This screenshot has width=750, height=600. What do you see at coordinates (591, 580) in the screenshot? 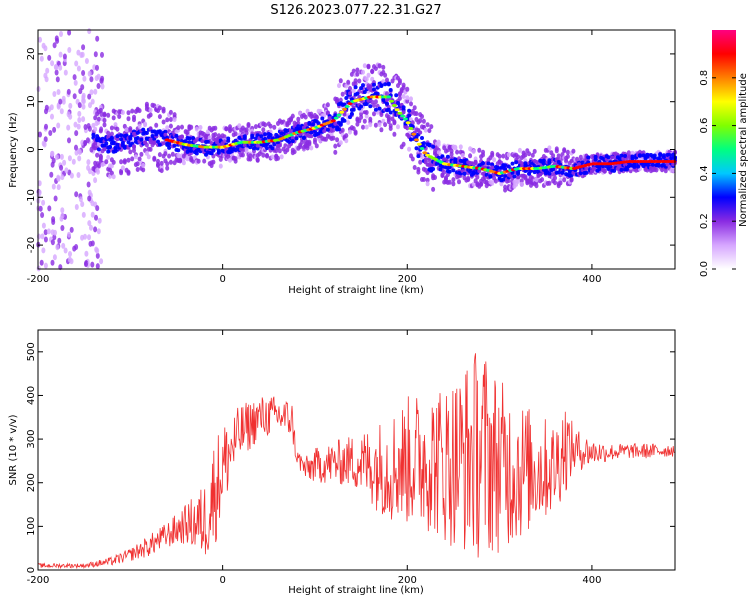
I see `snr-x-tick-label: 400` at bounding box center [591, 580].